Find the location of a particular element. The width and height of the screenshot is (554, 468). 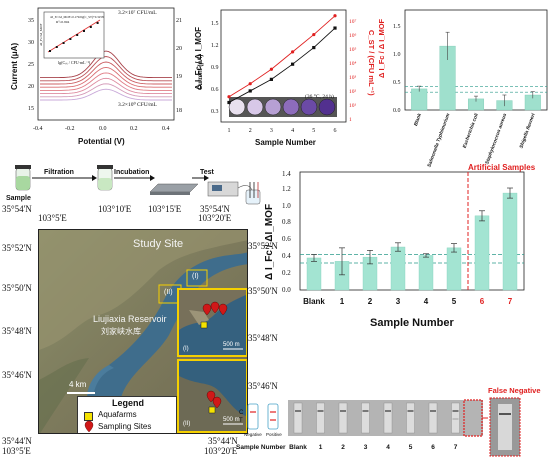

y-axis-label: Δ I_Fc / ΔI_MOF is located at coordinates (269, 242).